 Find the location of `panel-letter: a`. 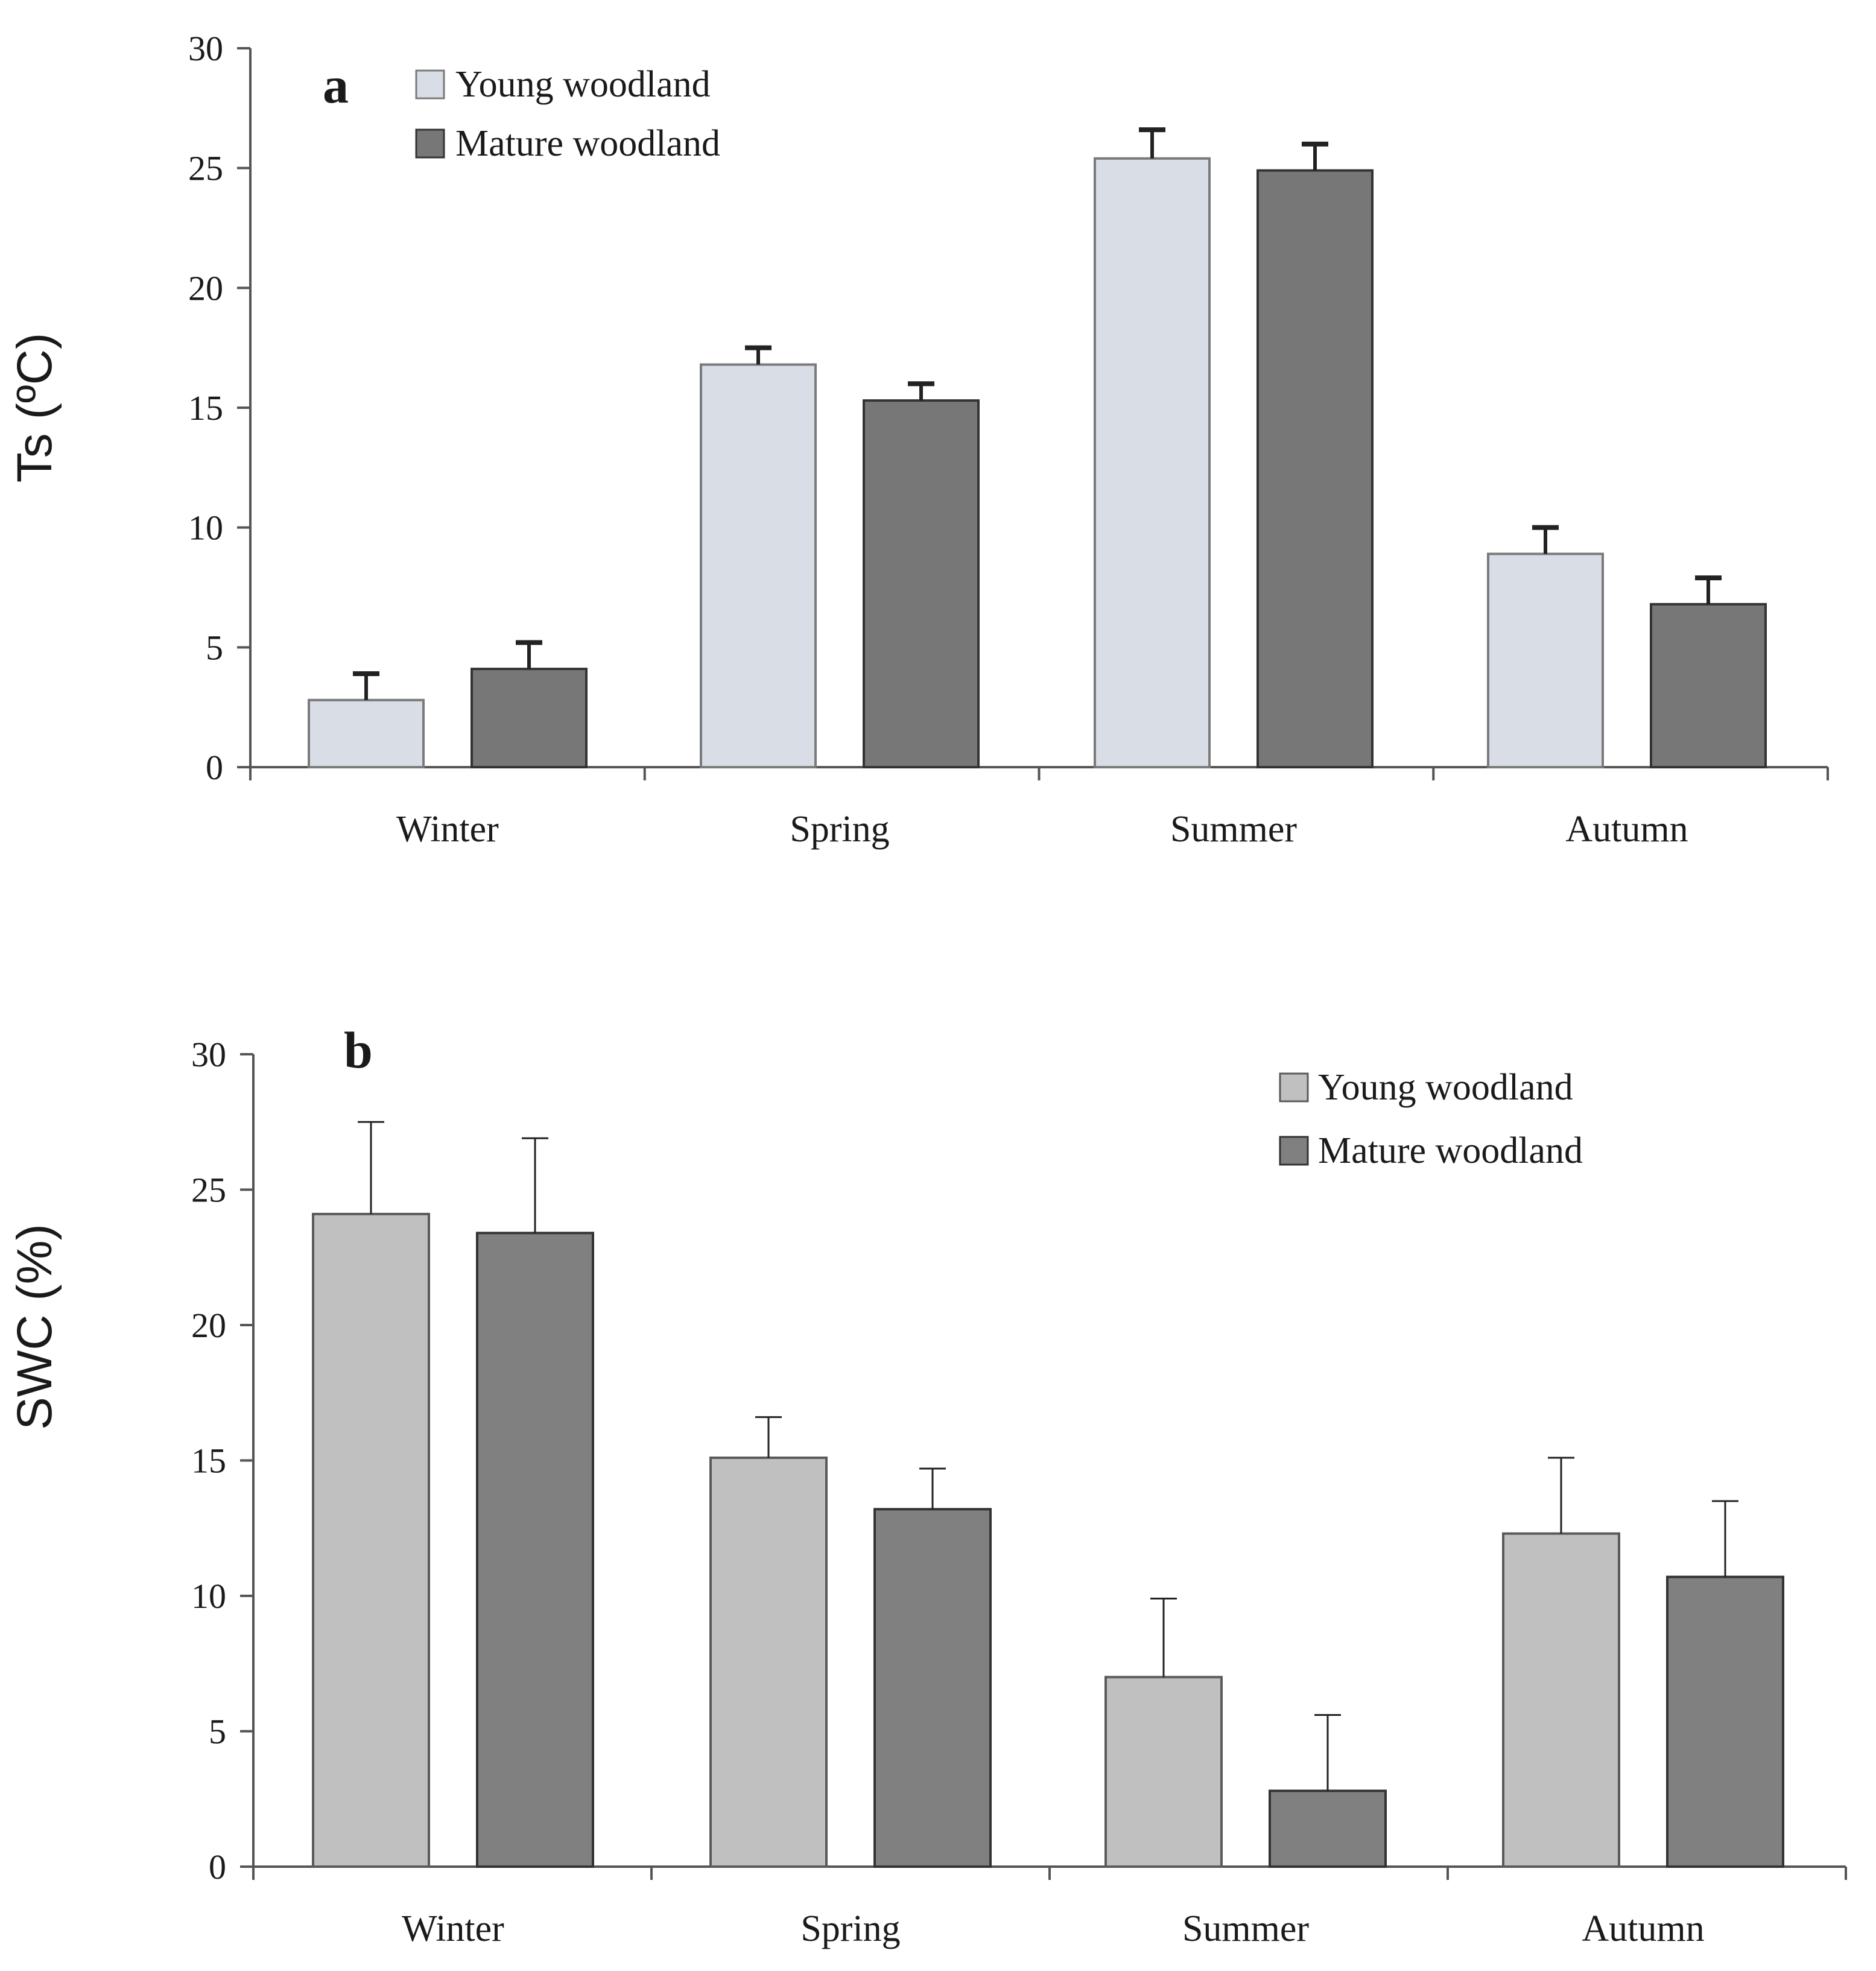

panel-letter: a is located at coordinates (336, 85).